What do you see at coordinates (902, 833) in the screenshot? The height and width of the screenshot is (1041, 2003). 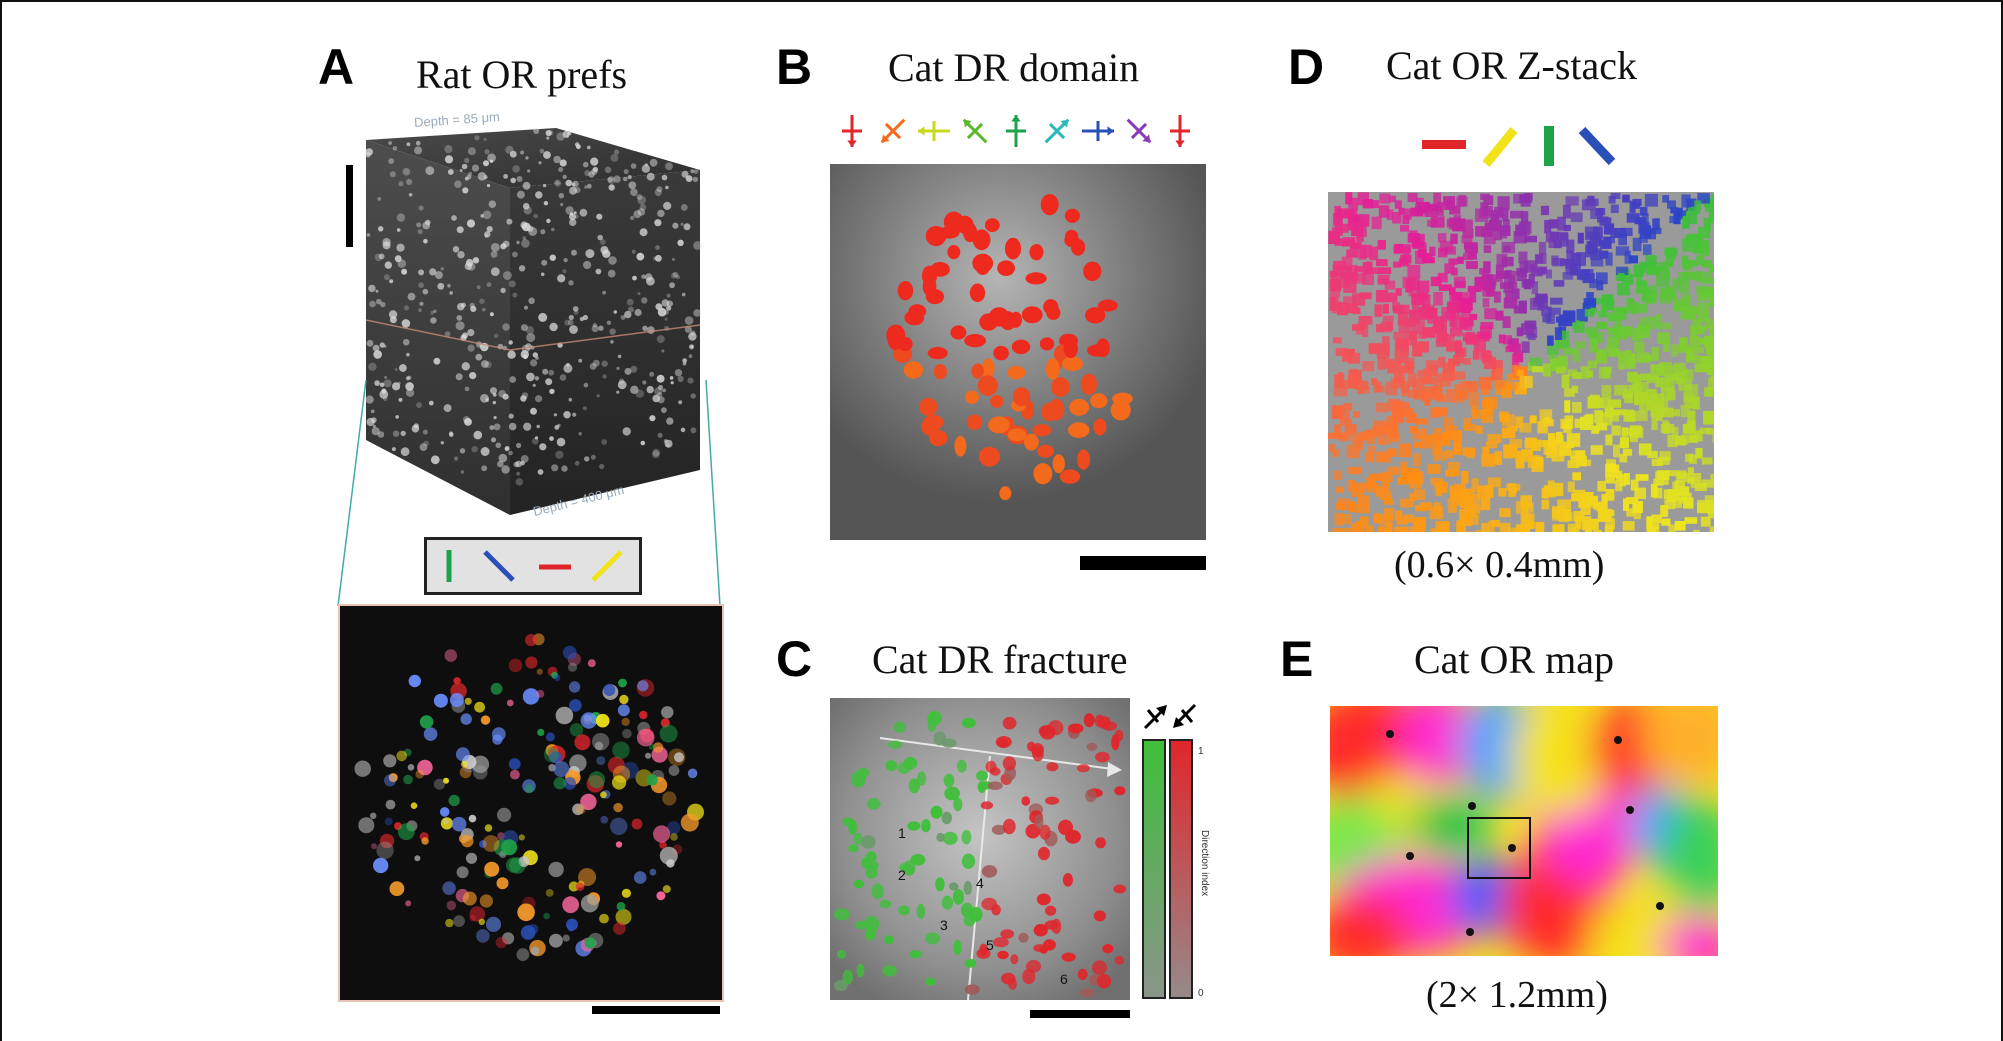 I see `cluster-label-1: 1` at bounding box center [902, 833].